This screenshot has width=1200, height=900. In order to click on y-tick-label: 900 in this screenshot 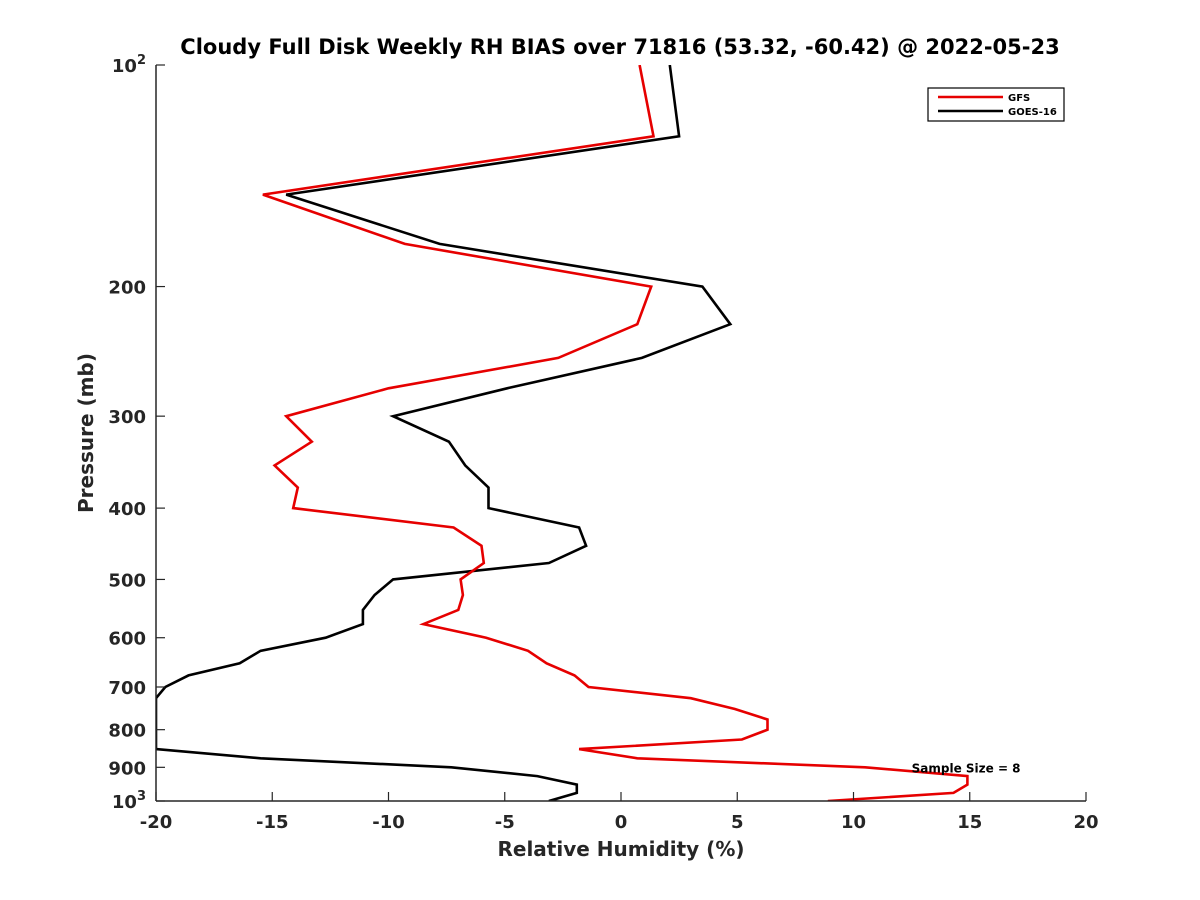, I will do `click(127, 768)`.